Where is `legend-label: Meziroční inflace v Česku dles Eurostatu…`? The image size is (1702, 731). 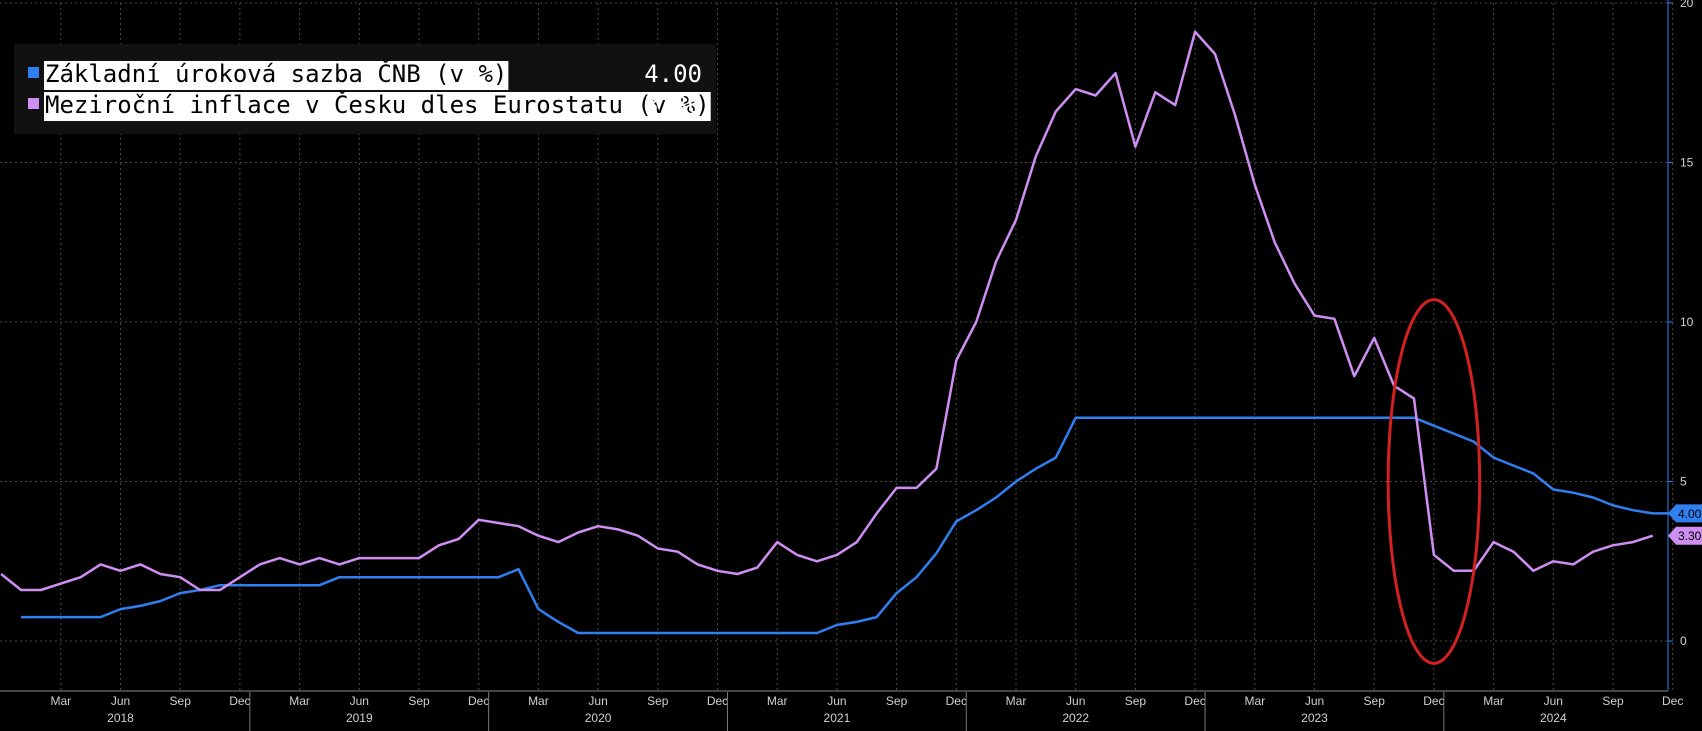
legend-label: Meziroční inflace v Česku dles Eurostatu… is located at coordinates (377, 104).